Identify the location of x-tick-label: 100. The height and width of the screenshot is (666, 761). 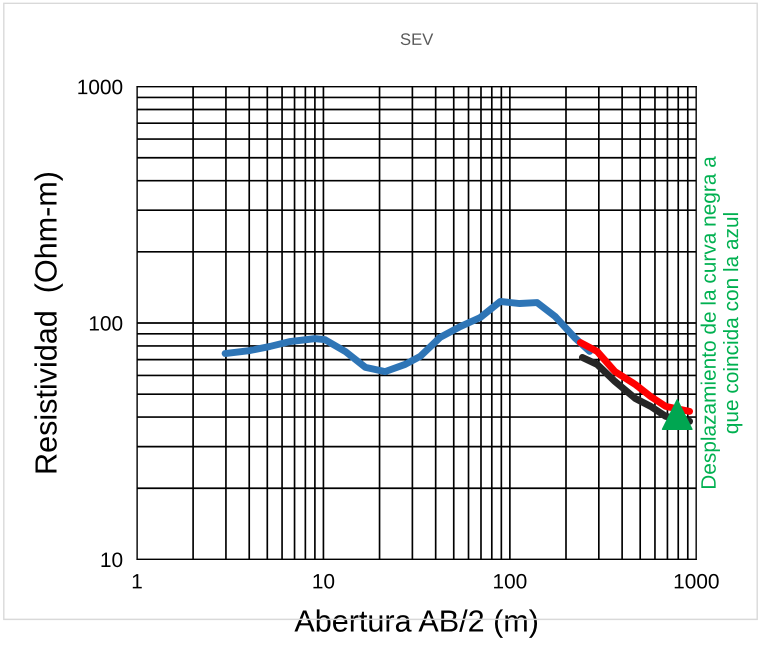
(510, 581).